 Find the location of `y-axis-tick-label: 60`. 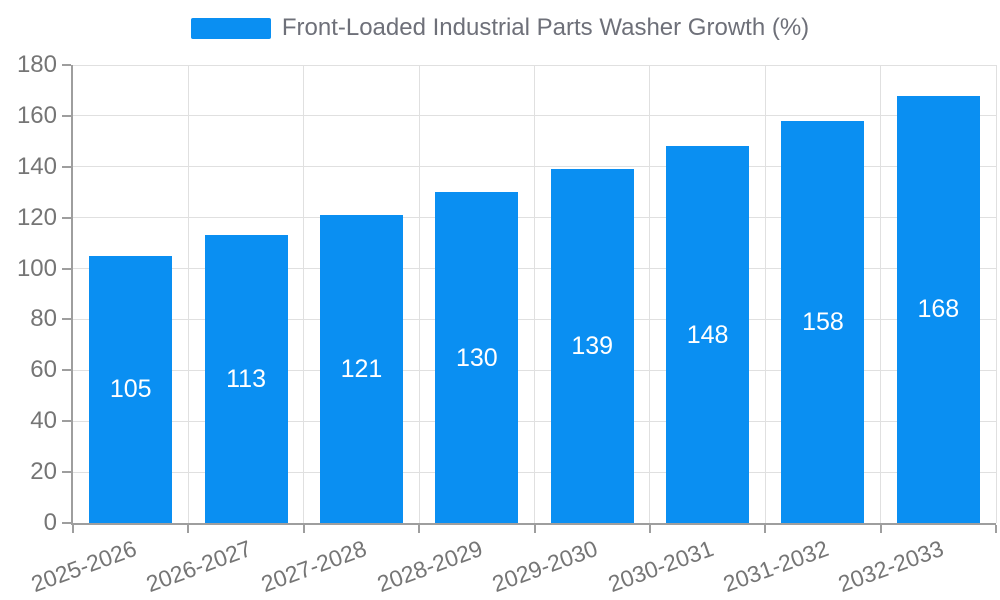

y-axis-tick-label: 60 is located at coordinates (43, 370).